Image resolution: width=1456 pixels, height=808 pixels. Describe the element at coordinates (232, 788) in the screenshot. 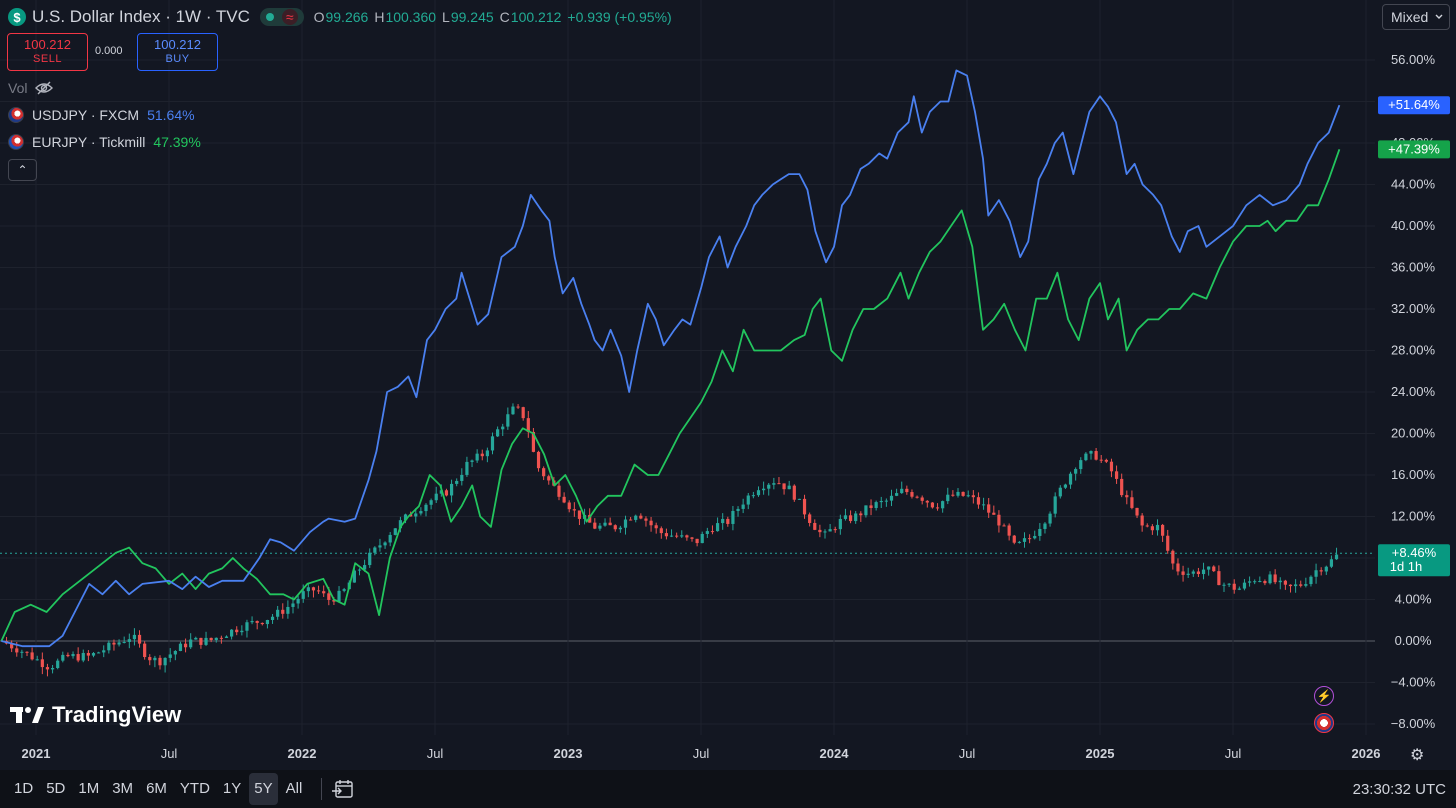

I see `timeframe-1y: 1Y` at that location.